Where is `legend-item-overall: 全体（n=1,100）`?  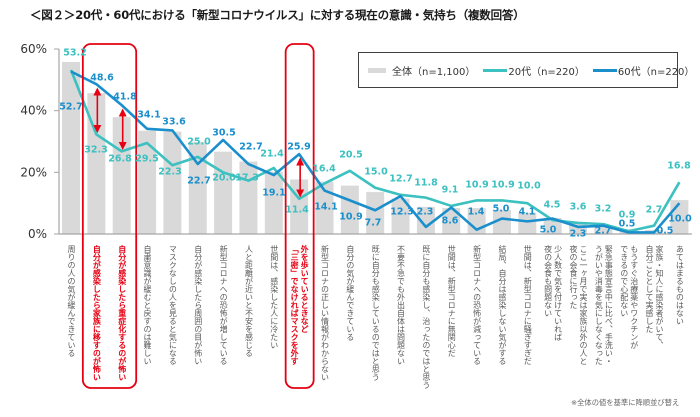
legend-item-overall: 全体（n=1,100） is located at coordinates (421, 70).